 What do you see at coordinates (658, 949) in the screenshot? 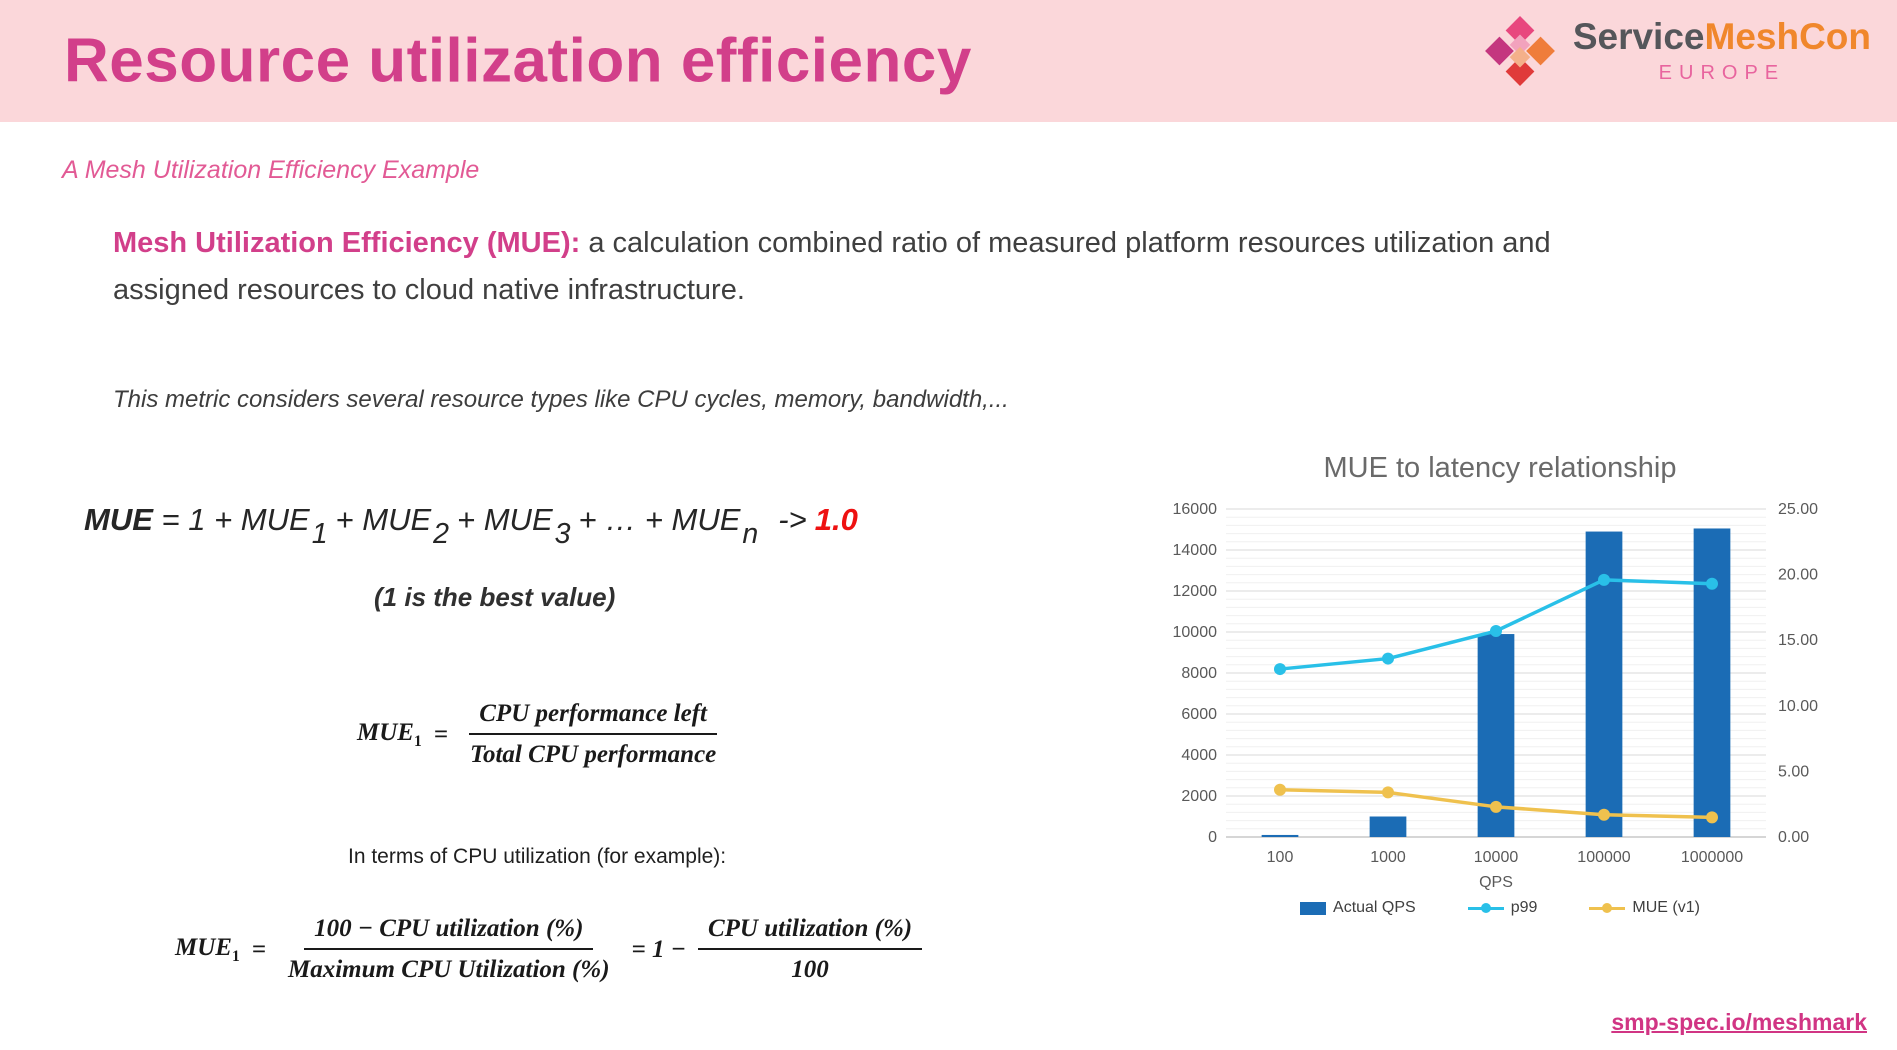
I see `equals-one-minus: = 1 −` at bounding box center [658, 949].